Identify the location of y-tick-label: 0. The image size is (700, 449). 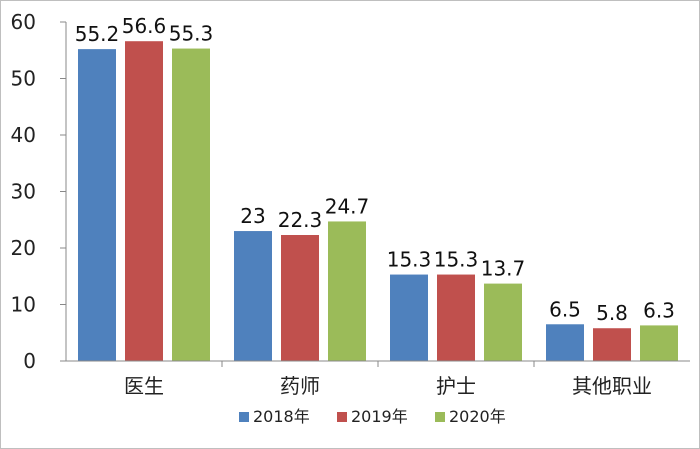
(29, 361).